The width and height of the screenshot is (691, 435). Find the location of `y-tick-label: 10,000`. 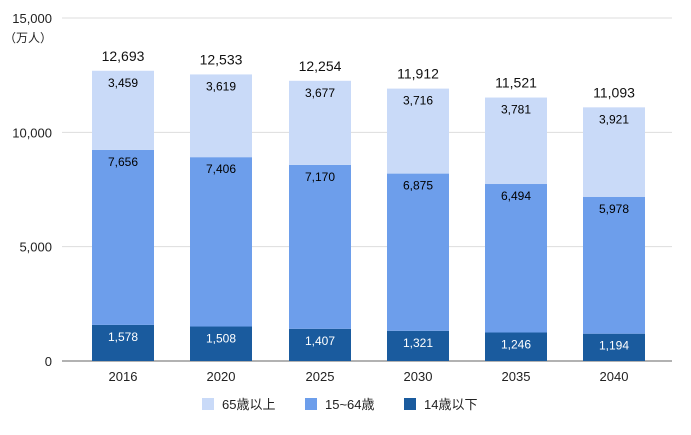

y-tick-label: 10,000 is located at coordinates (32, 132).